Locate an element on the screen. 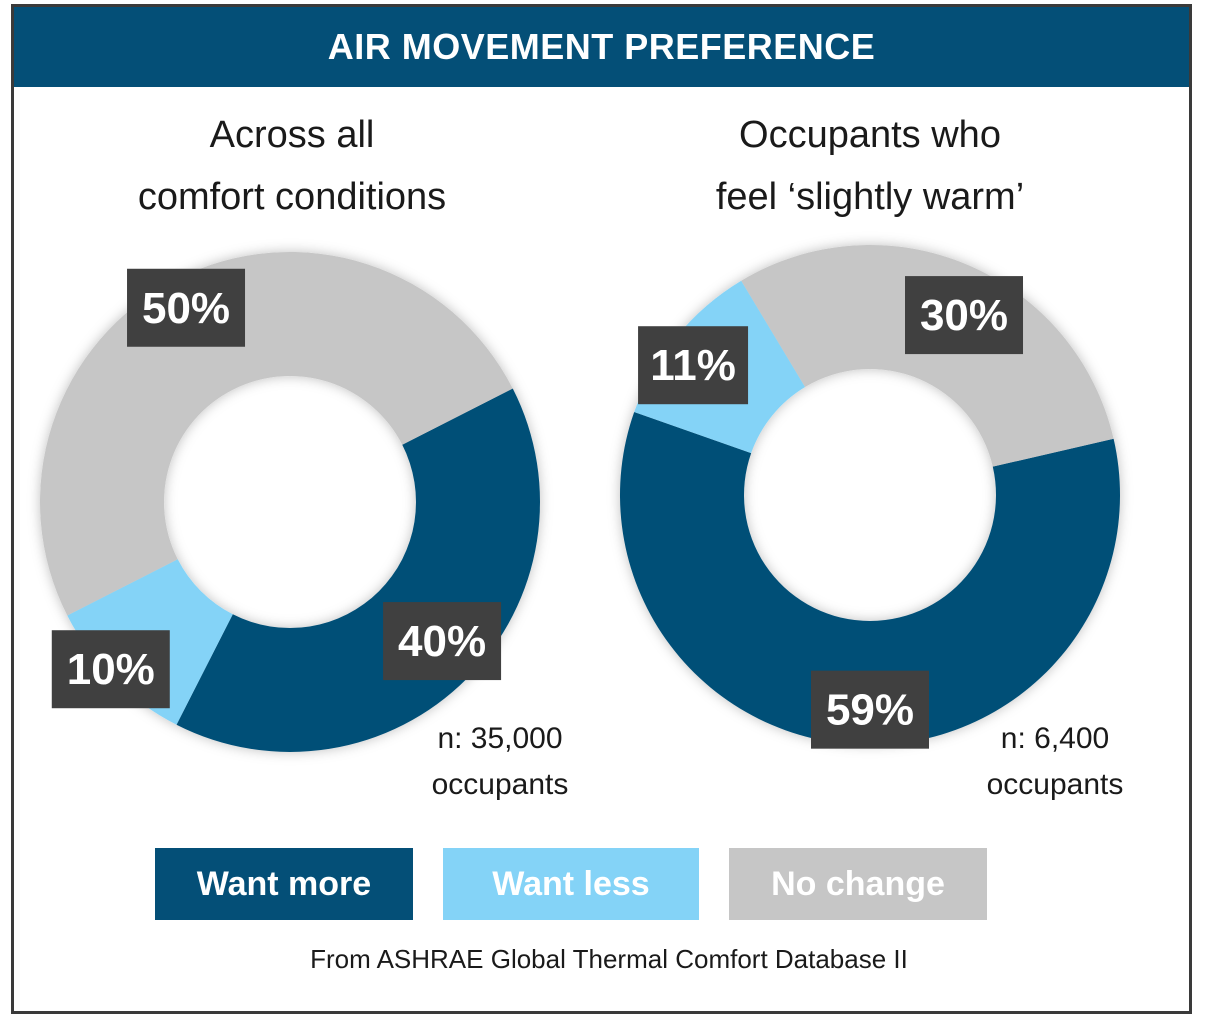 The width and height of the screenshot is (1218, 1025). donut-2-label-want-less: 11% is located at coordinates (693, 365).